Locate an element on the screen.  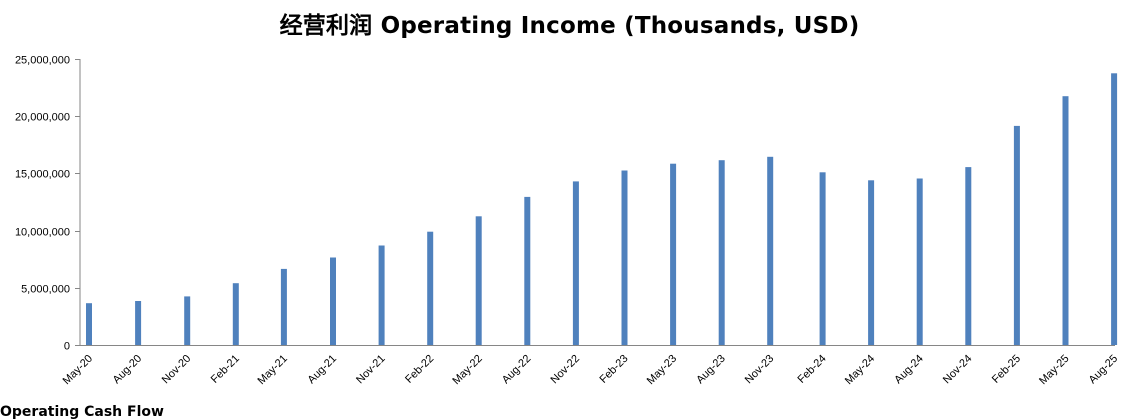
footer-section-title: Operating Cash Flow is located at coordinates (82, 412).